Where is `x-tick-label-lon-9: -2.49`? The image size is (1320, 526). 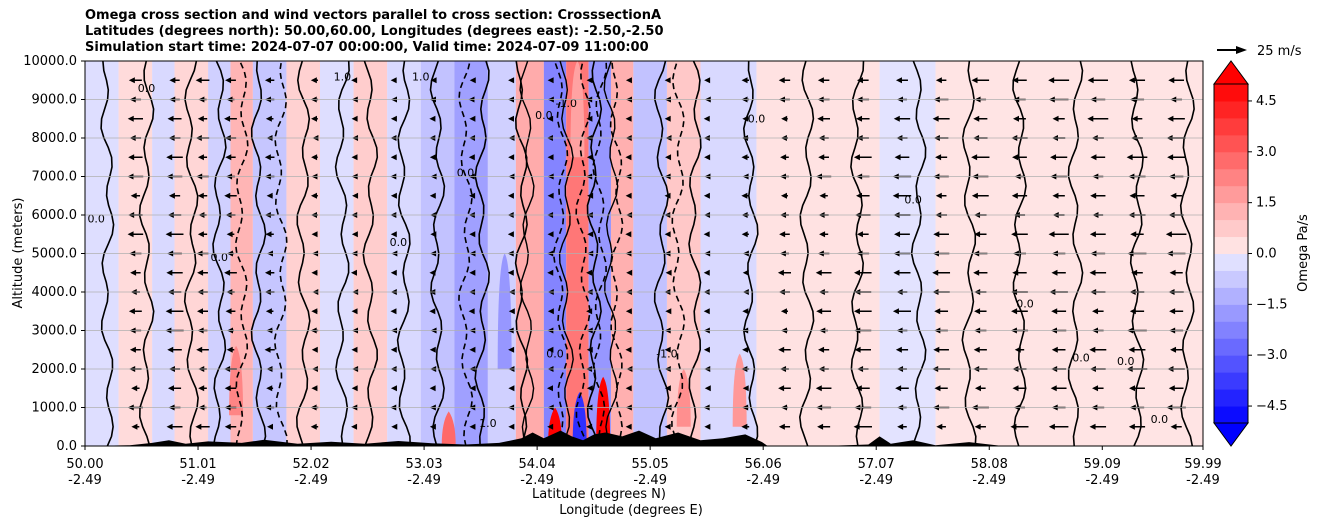 x-tick-label-lon-9: -2.49 is located at coordinates (1102, 480).